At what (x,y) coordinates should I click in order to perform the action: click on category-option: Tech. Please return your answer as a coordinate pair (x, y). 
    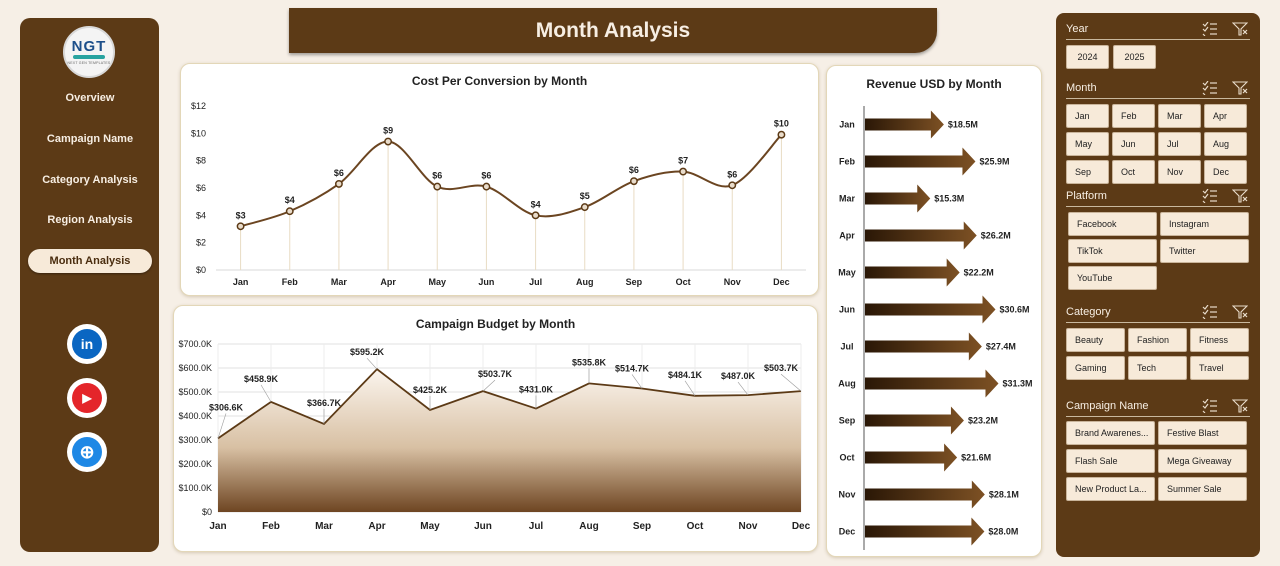
    Looking at the image, I should click on (1157, 368).